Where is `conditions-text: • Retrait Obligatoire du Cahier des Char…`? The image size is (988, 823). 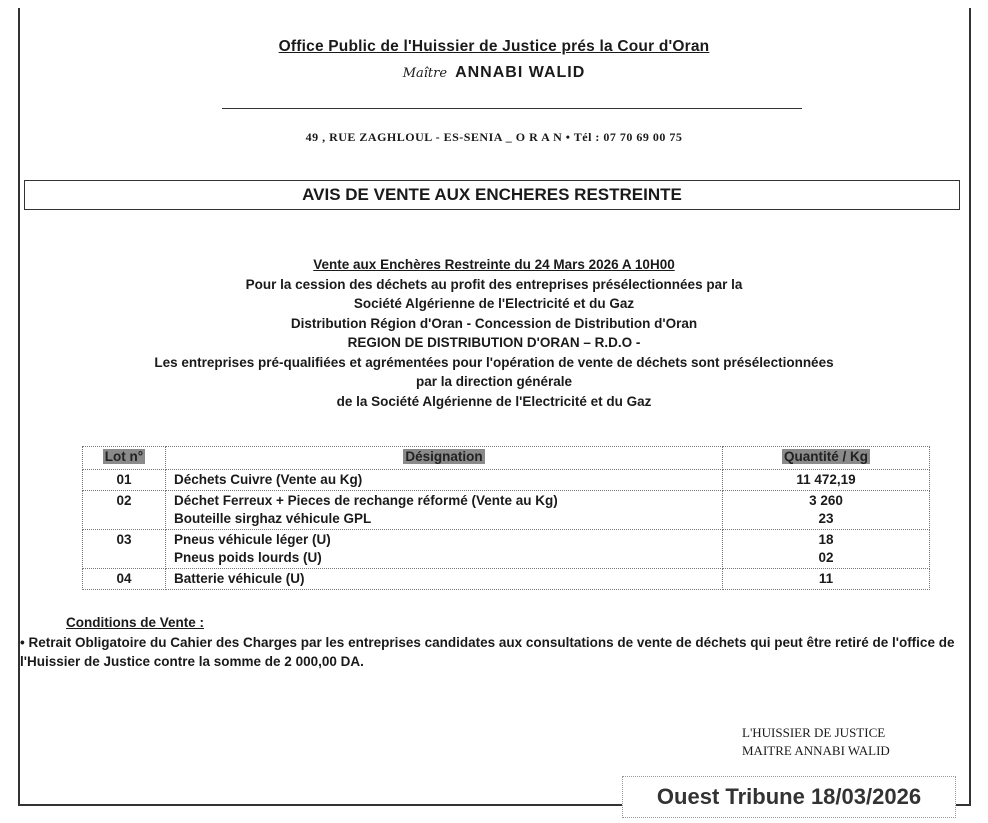 conditions-text: • Retrait Obligatoire du Cahier des Char… is located at coordinates (487, 652).